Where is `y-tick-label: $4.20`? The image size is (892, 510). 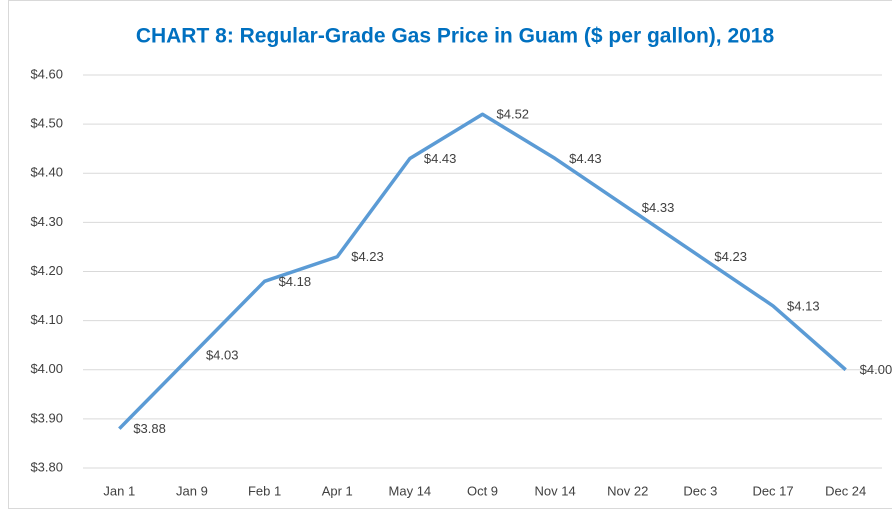 y-tick-label: $4.20 is located at coordinates (46, 270).